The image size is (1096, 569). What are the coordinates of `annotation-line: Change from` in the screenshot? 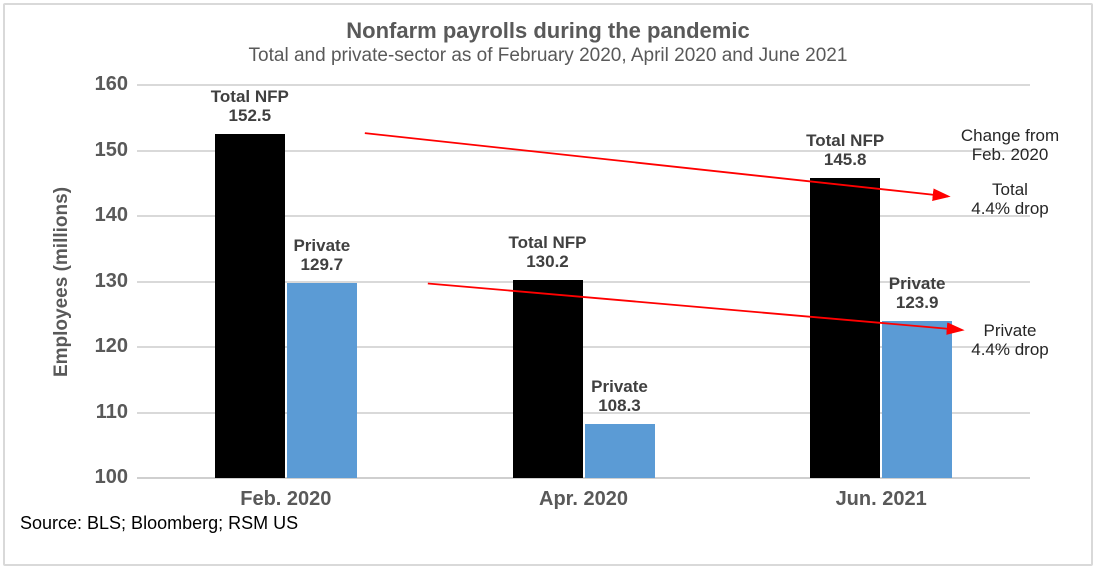 It's located at (1010, 135).